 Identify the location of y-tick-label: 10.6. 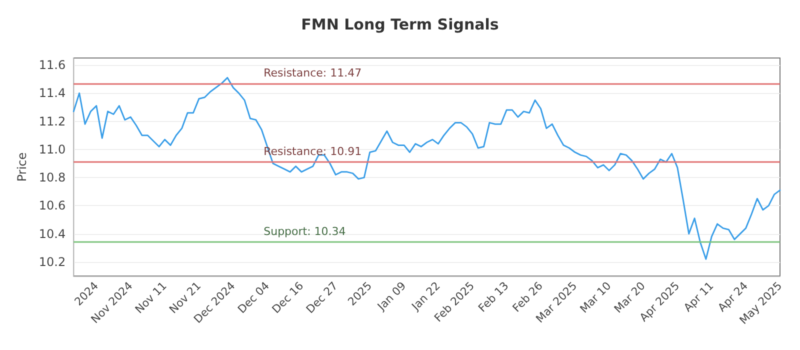
(52, 205).